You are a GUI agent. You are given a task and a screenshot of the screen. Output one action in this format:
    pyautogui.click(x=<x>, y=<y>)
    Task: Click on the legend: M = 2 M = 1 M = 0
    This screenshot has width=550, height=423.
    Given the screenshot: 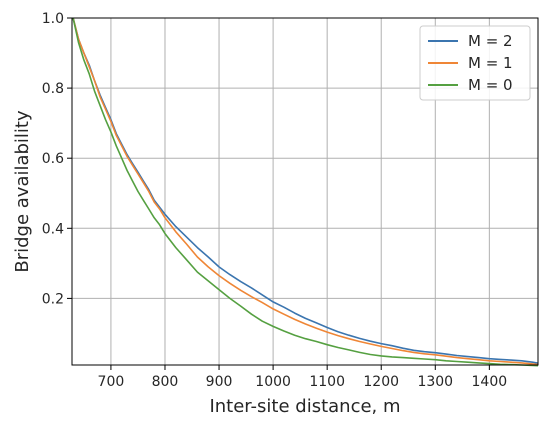 What is the action you would take?
    pyautogui.click(x=475, y=63)
    